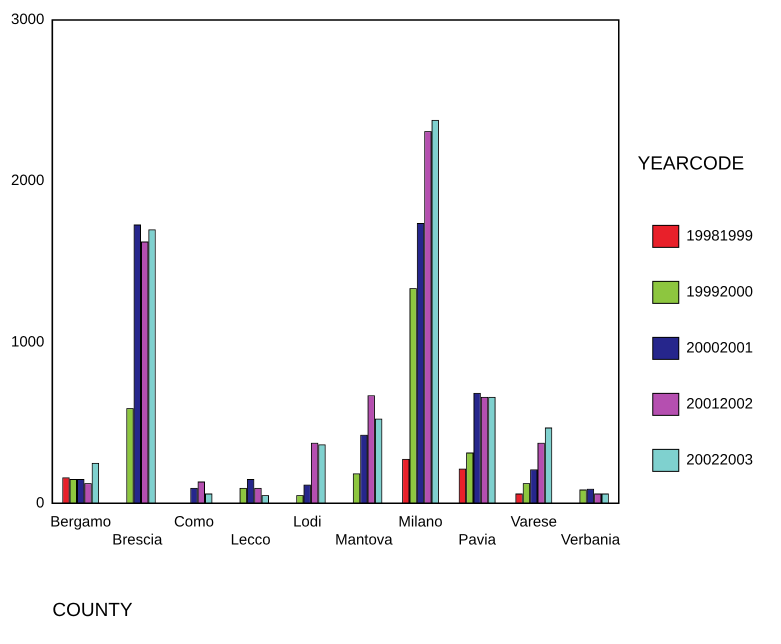 Image resolution: width=781 pixels, height=644 pixels. What do you see at coordinates (720, 236) in the screenshot?
I see `legend-label: 19981999` at bounding box center [720, 236].